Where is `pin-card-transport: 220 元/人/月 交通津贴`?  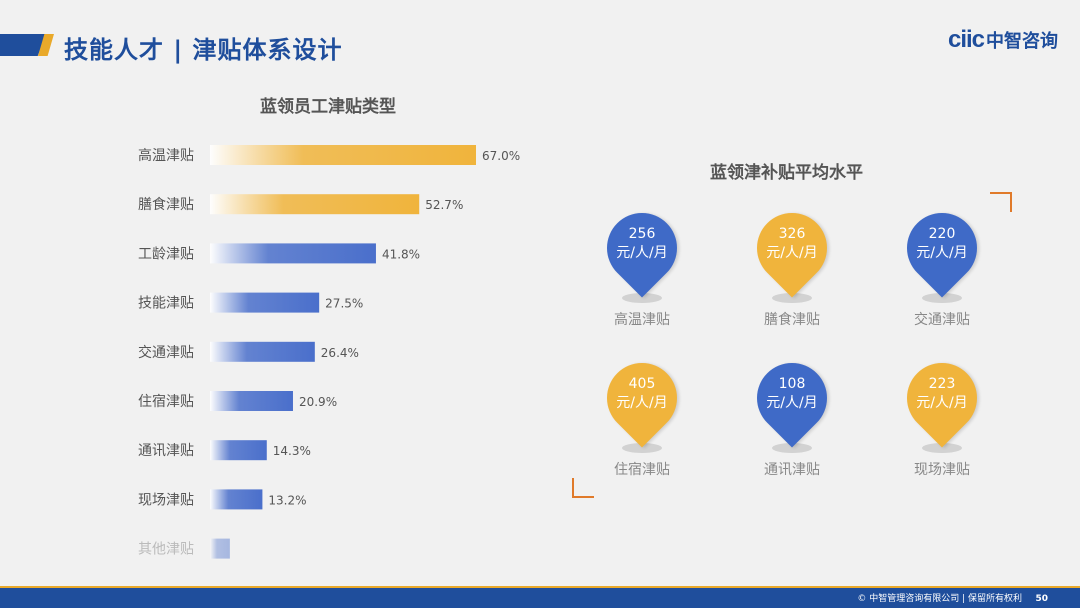 pin-card-transport: 220 元/人/月 交通津贴 is located at coordinates (942, 263).